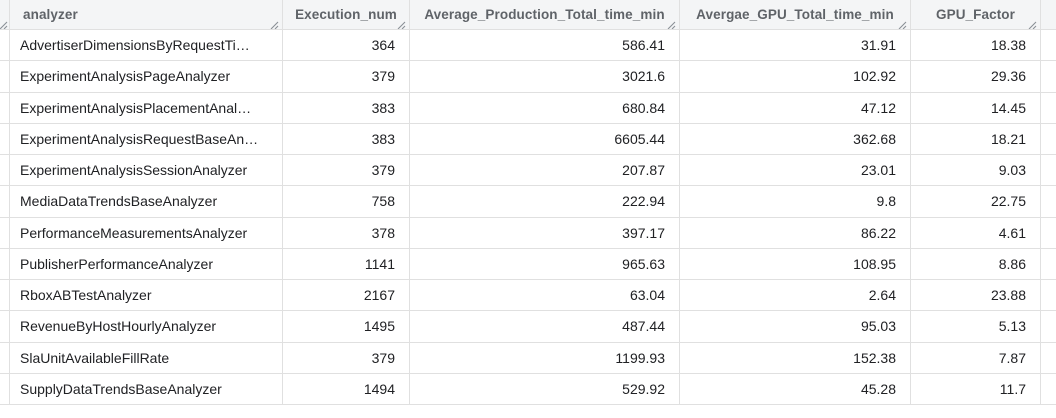 The image size is (1056, 418). What do you see at coordinates (134, 232) in the screenshot?
I see `cell-value: PerformanceMeasurementsAnalyzer` at bounding box center [134, 232].